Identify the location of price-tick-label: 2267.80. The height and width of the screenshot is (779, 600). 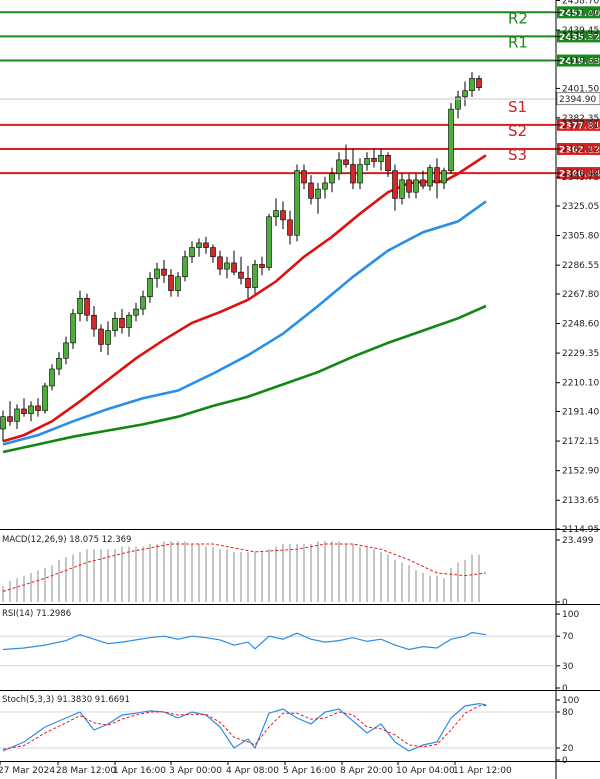
(580, 295).